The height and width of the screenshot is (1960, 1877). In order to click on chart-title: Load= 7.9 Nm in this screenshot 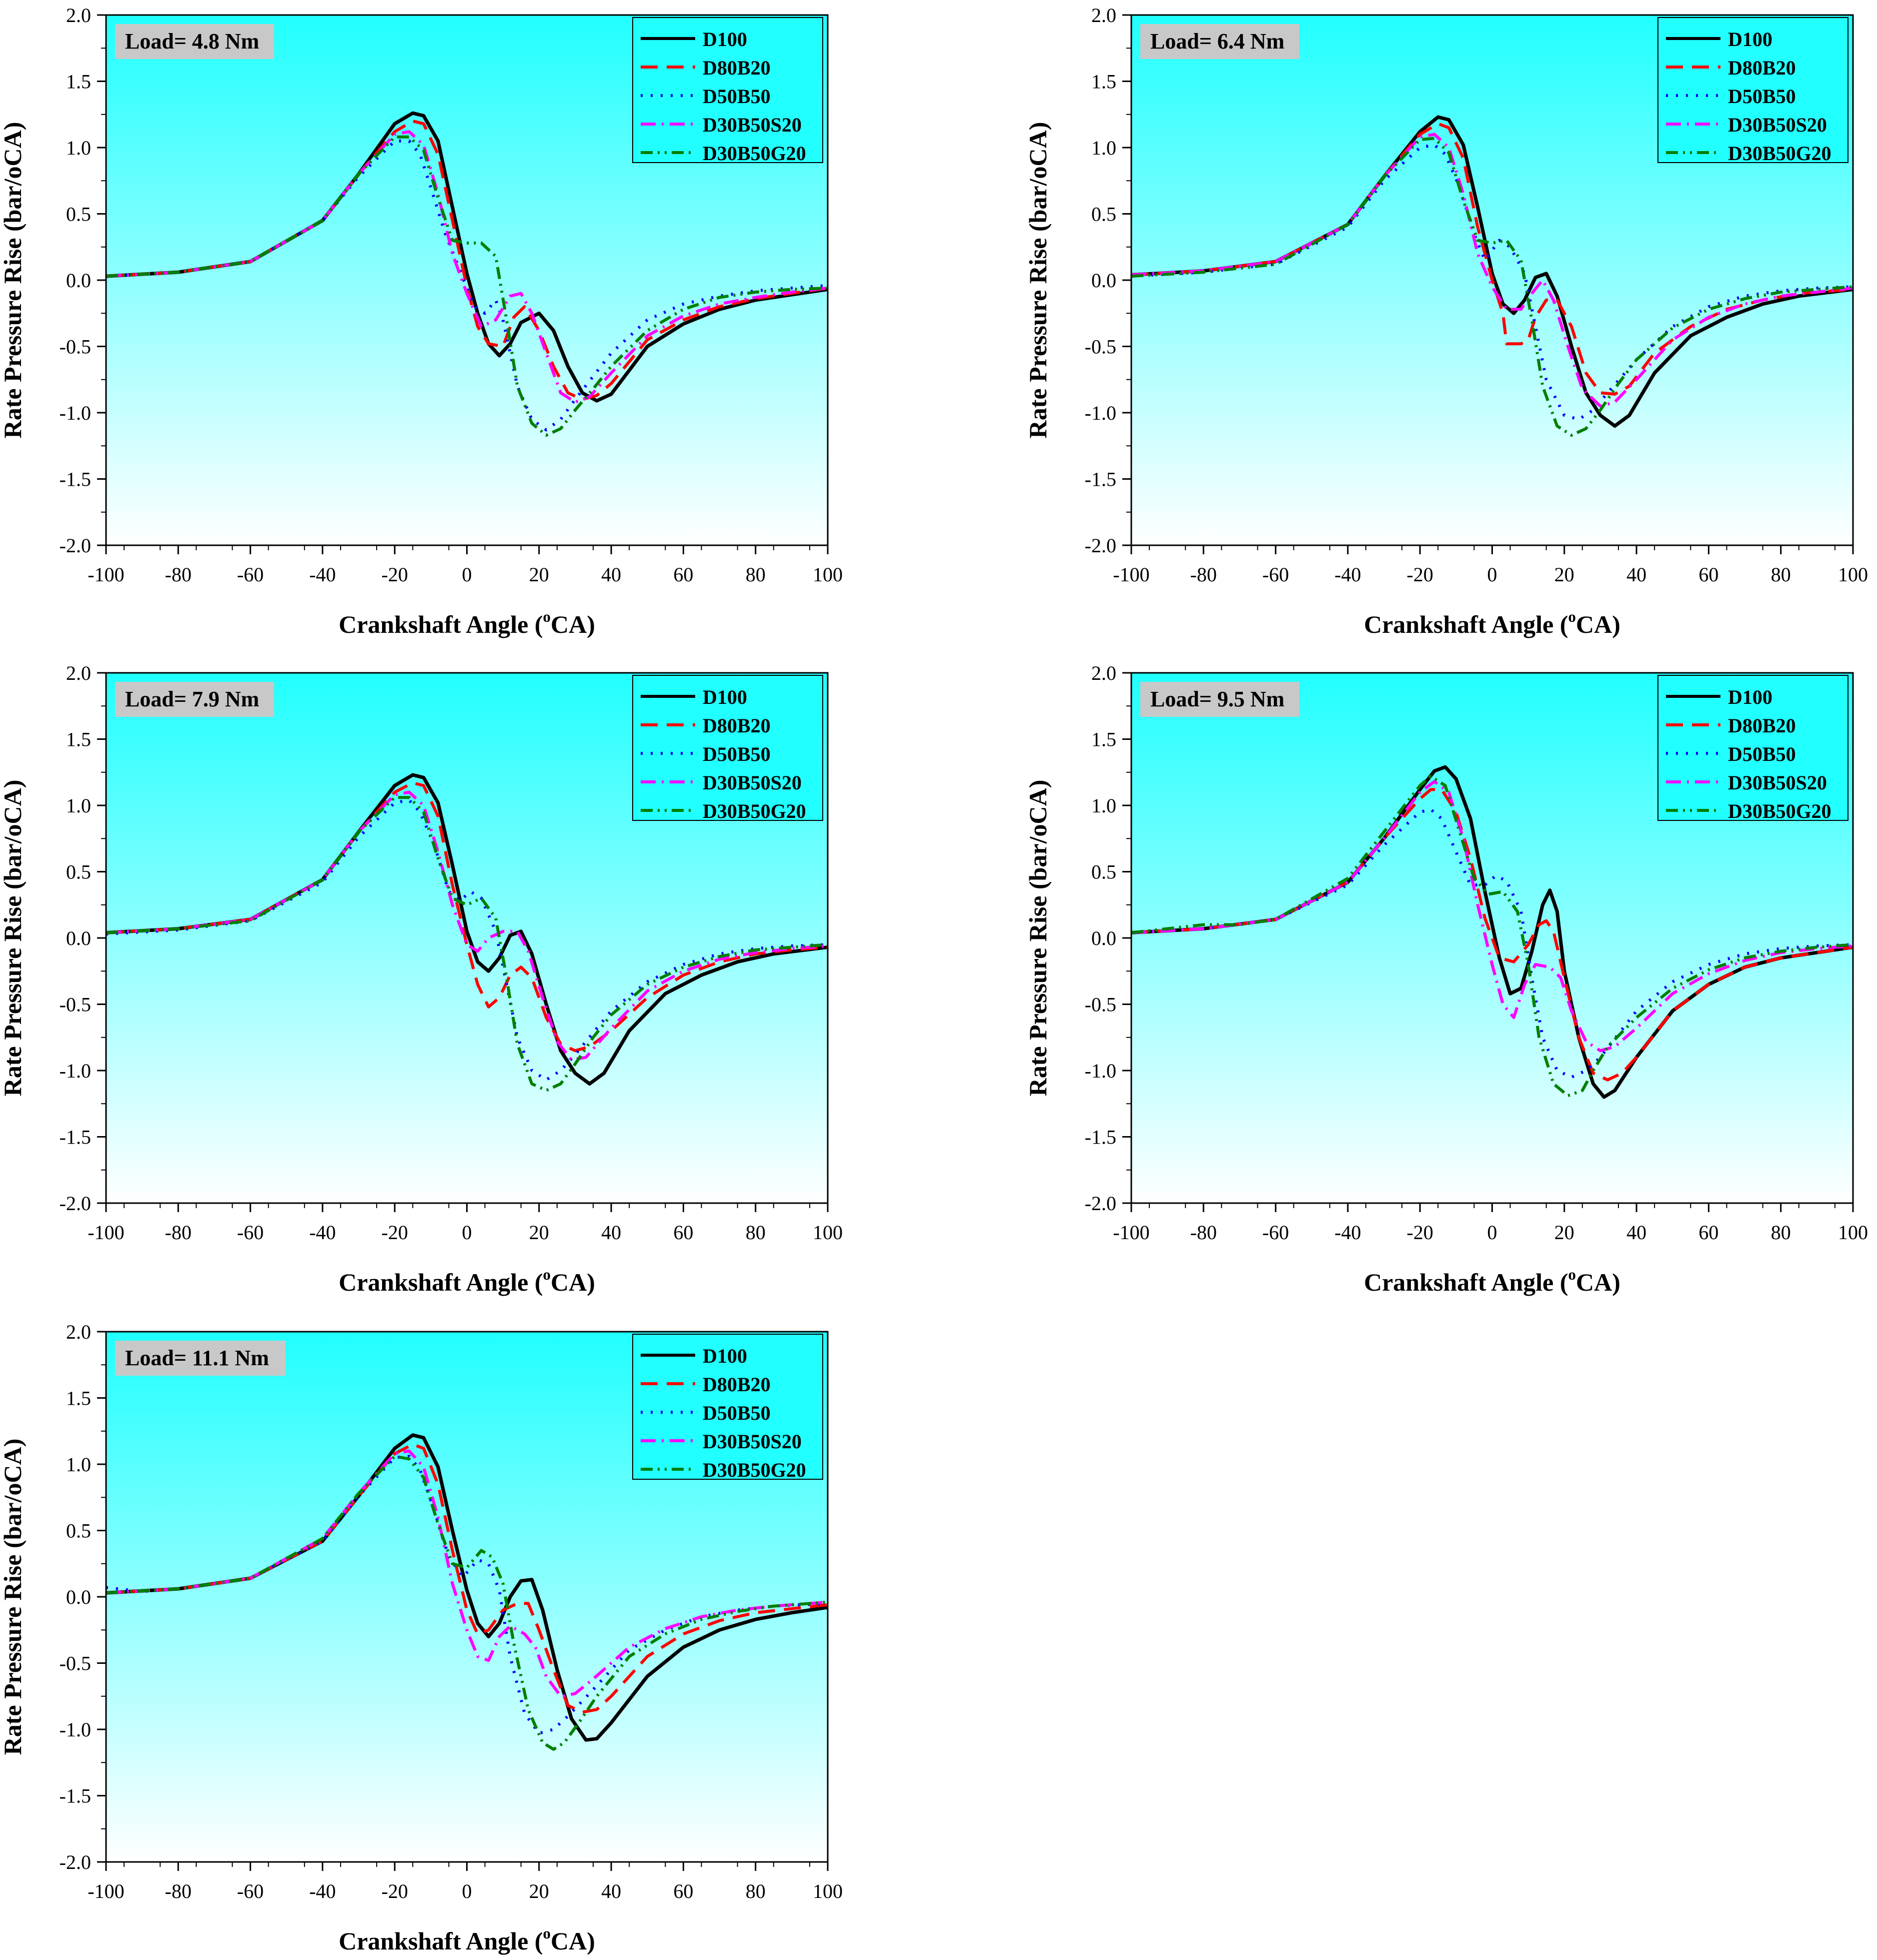, I will do `click(192, 699)`.